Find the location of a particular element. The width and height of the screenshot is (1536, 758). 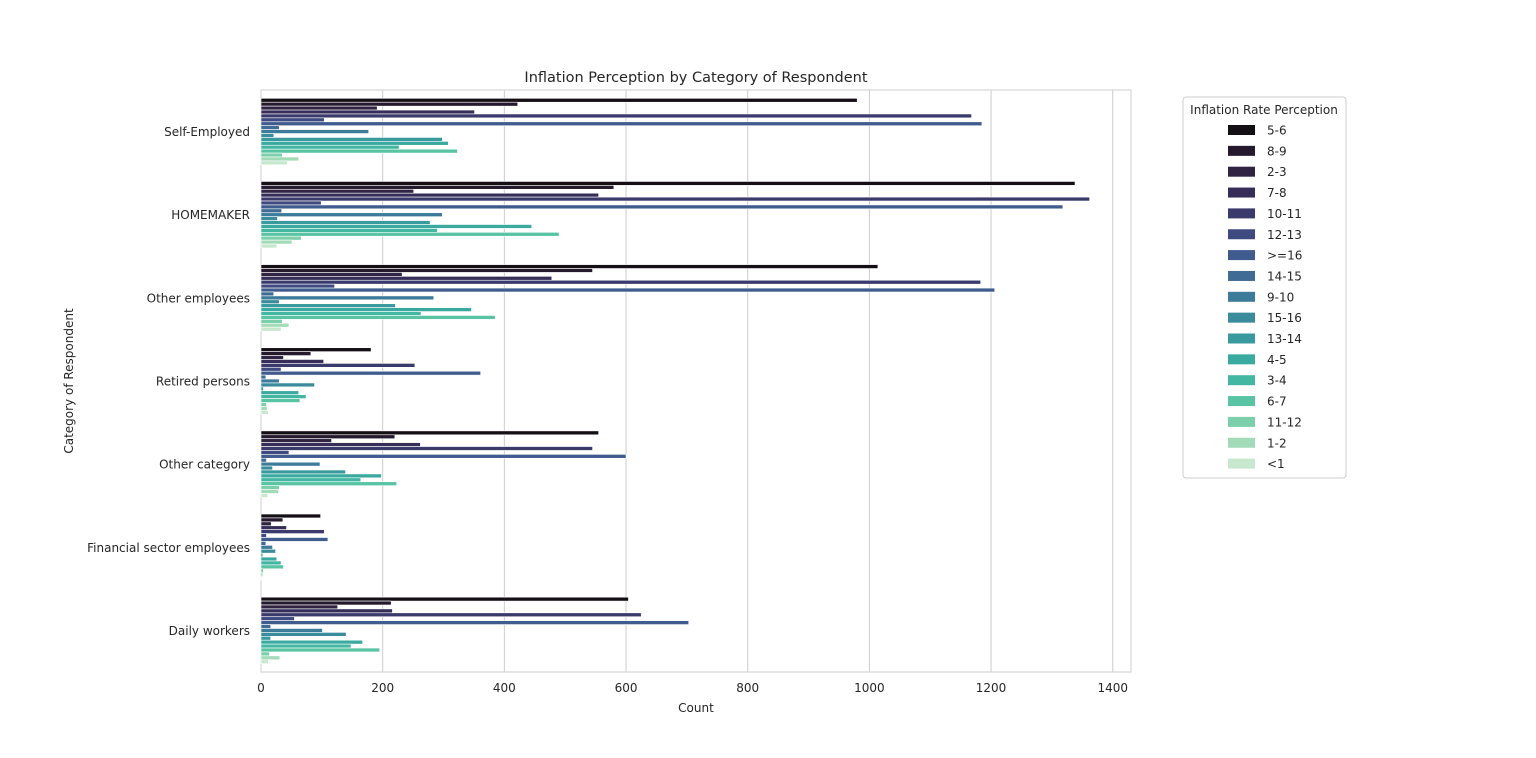

legend-label: 15-16 is located at coordinates (1284, 318).